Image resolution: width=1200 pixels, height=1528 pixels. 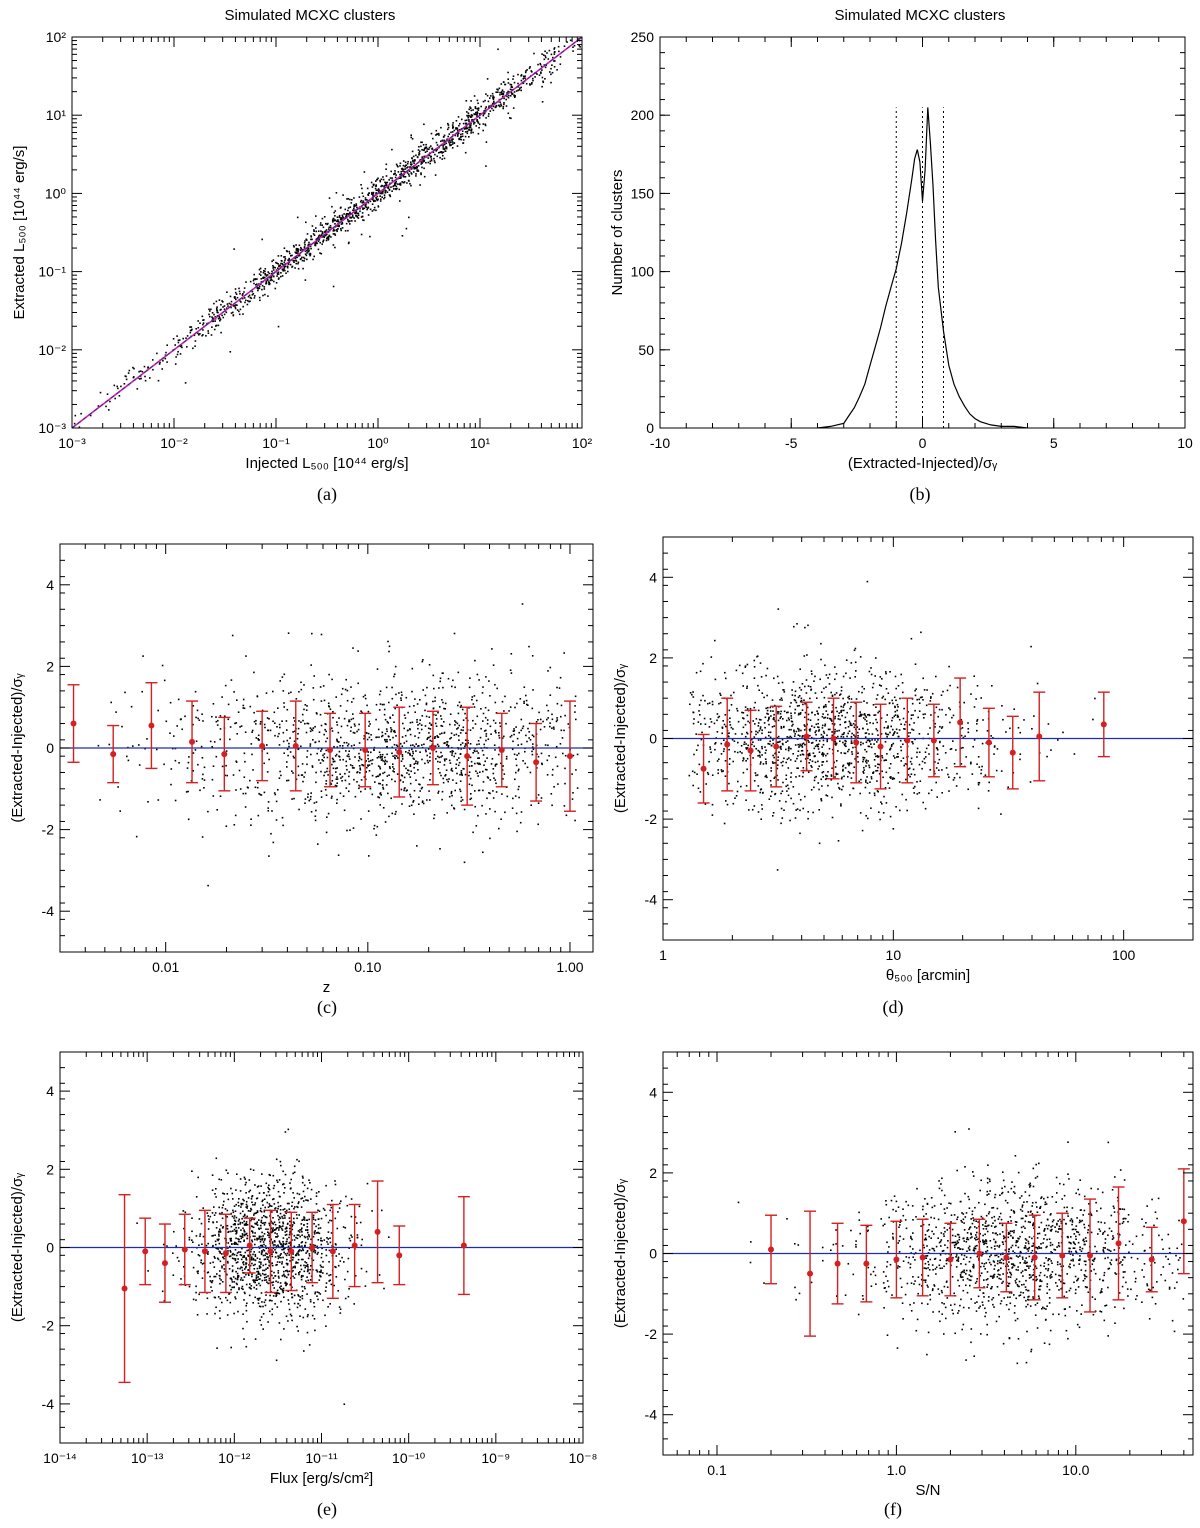 What do you see at coordinates (326, 745) in the screenshot?
I see `plot-area-c` at bounding box center [326, 745].